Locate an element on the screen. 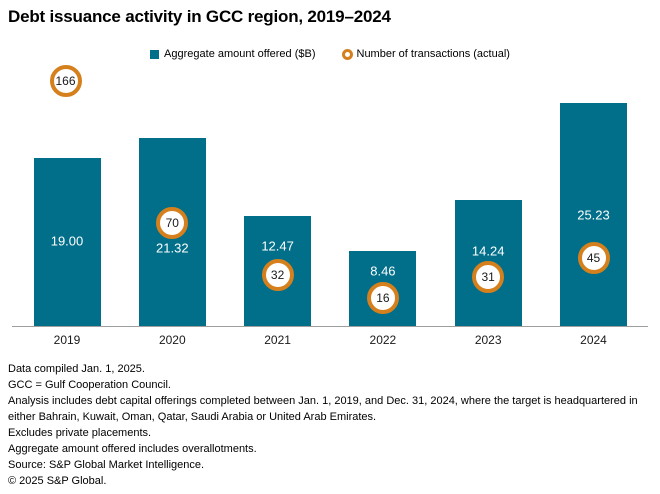 This screenshot has width=660, height=494. legend-item-amount: Aggregate amount offered ($B) is located at coordinates (233, 54).